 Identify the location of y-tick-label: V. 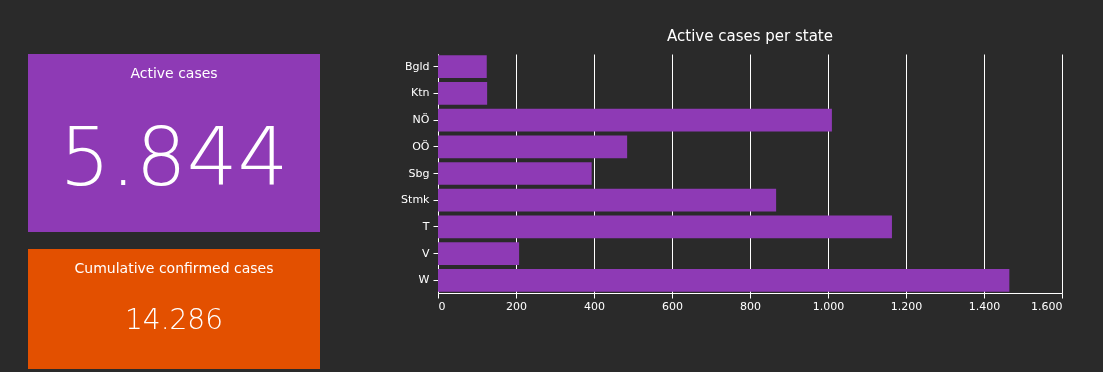
(425, 253).